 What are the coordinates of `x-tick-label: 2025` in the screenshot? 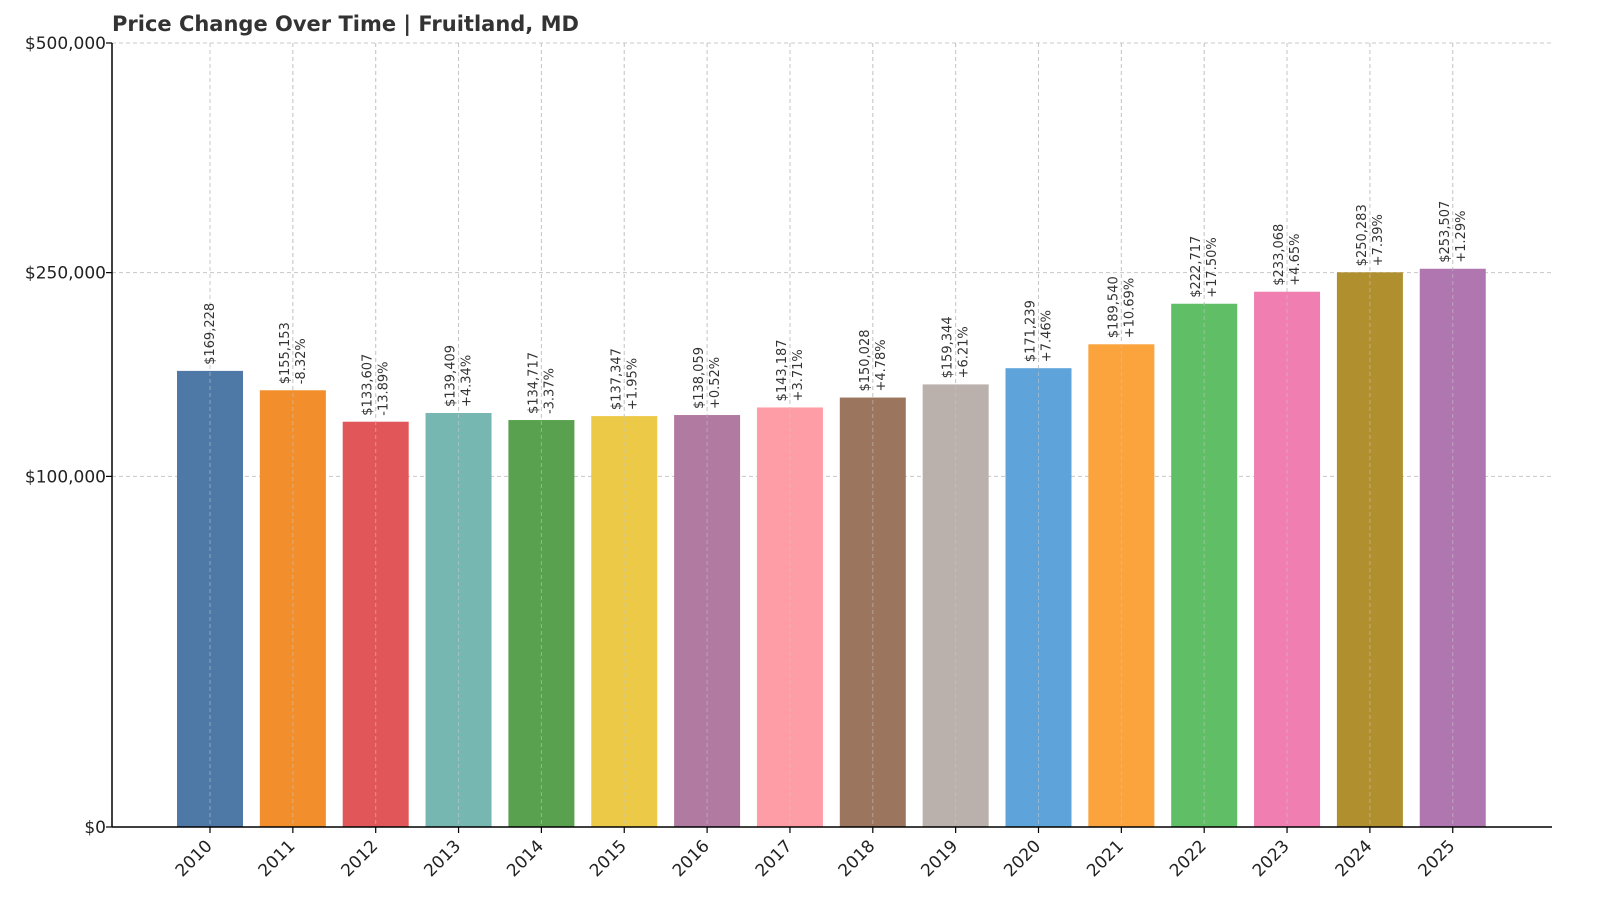 It's located at (1437, 858).